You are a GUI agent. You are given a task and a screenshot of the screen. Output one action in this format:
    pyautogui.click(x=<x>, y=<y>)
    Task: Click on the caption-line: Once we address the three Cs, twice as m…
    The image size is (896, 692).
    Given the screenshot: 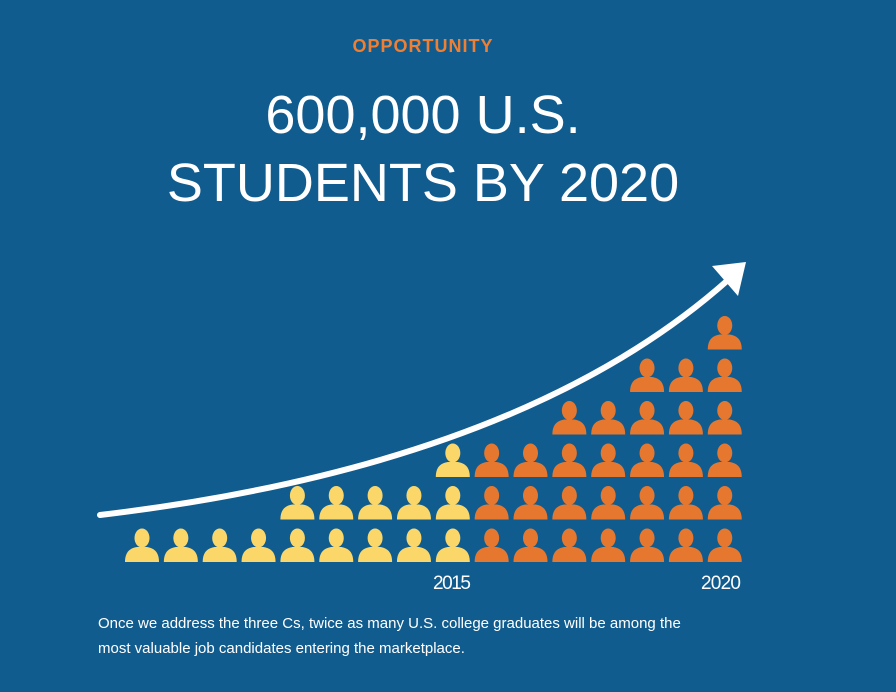 What is the action you would take?
    pyautogui.click(x=389, y=623)
    